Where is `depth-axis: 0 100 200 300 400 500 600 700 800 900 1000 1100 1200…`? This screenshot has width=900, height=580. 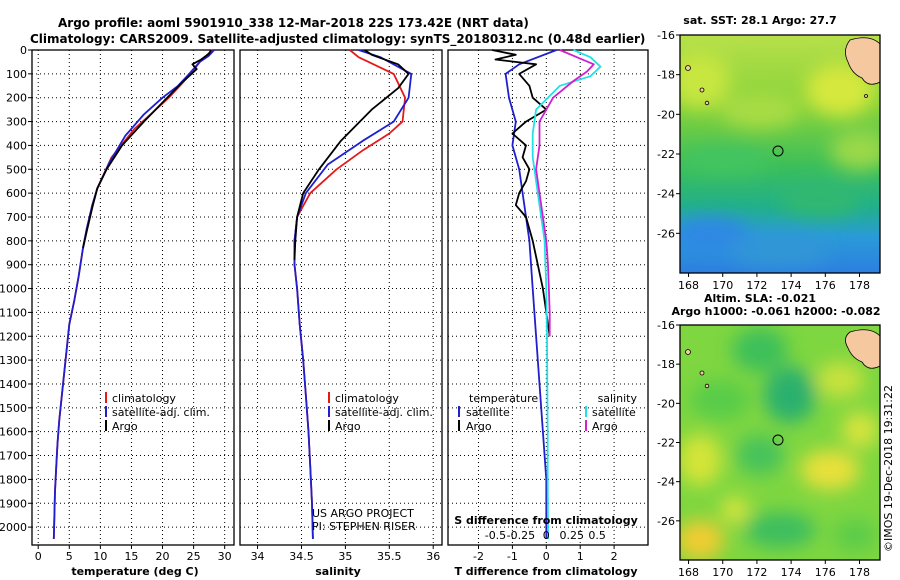 depth-axis: 0 100 200 300 400 500 600 700 800 900 1000 1100 1200… is located at coordinates (16, 289).